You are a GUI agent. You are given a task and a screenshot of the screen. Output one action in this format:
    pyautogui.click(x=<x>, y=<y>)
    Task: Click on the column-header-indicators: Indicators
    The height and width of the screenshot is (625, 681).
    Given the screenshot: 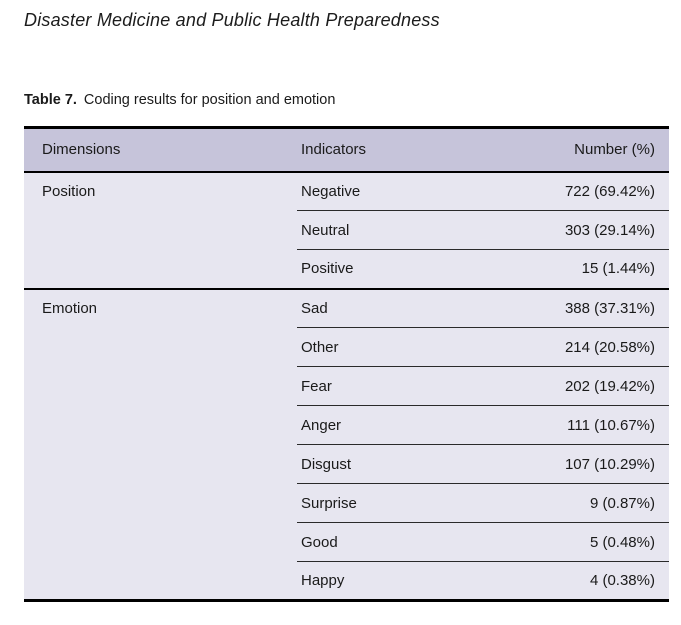 What is the action you would take?
    pyautogui.click(x=389, y=150)
    